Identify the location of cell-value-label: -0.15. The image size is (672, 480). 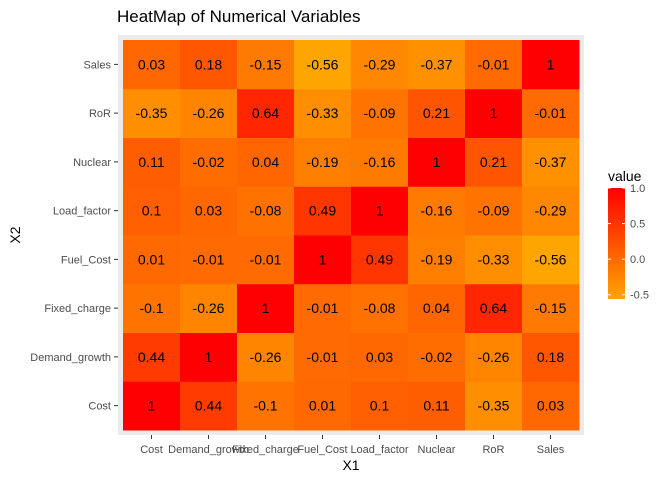
(266, 64).